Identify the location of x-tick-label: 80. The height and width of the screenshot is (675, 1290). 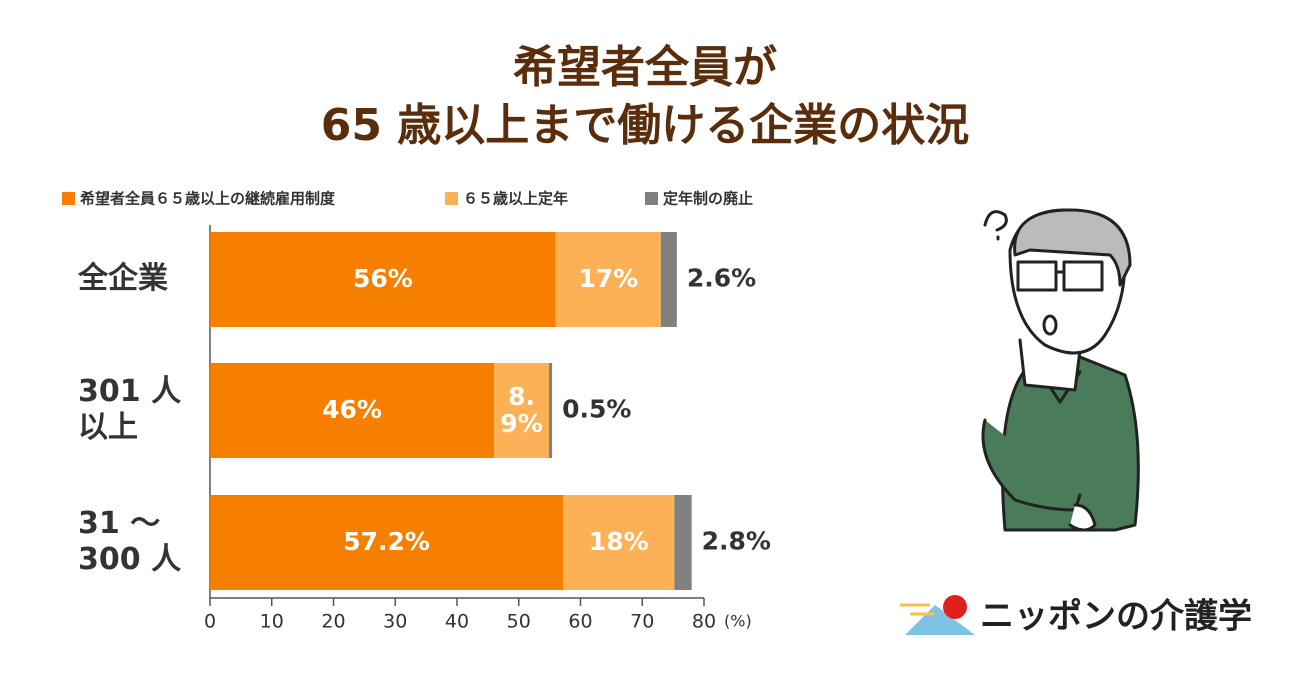
(704, 622).